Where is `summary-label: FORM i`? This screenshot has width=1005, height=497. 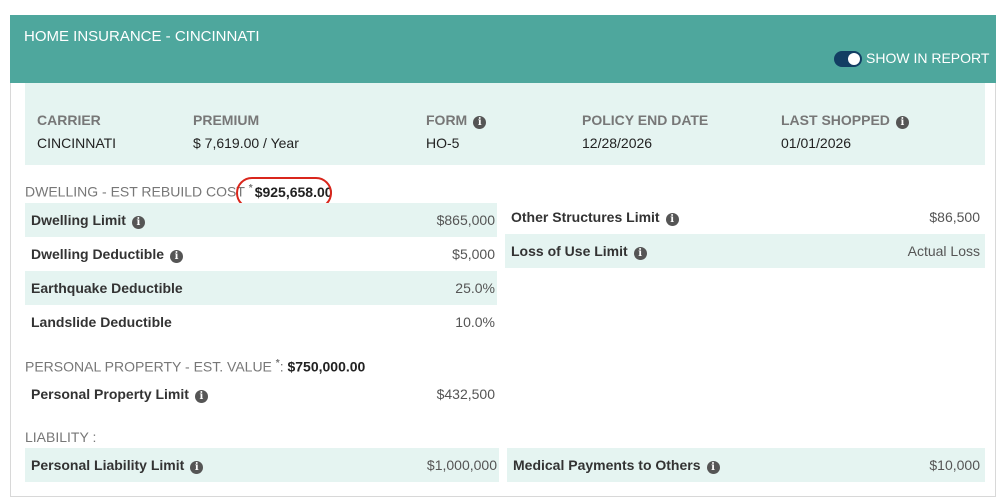
summary-label: FORM i is located at coordinates (456, 120).